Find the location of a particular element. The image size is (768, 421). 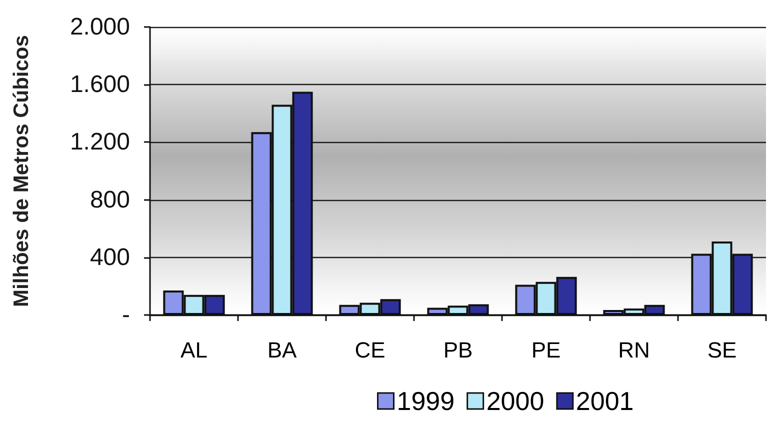

x-tick-label: PB is located at coordinates (458, 350).